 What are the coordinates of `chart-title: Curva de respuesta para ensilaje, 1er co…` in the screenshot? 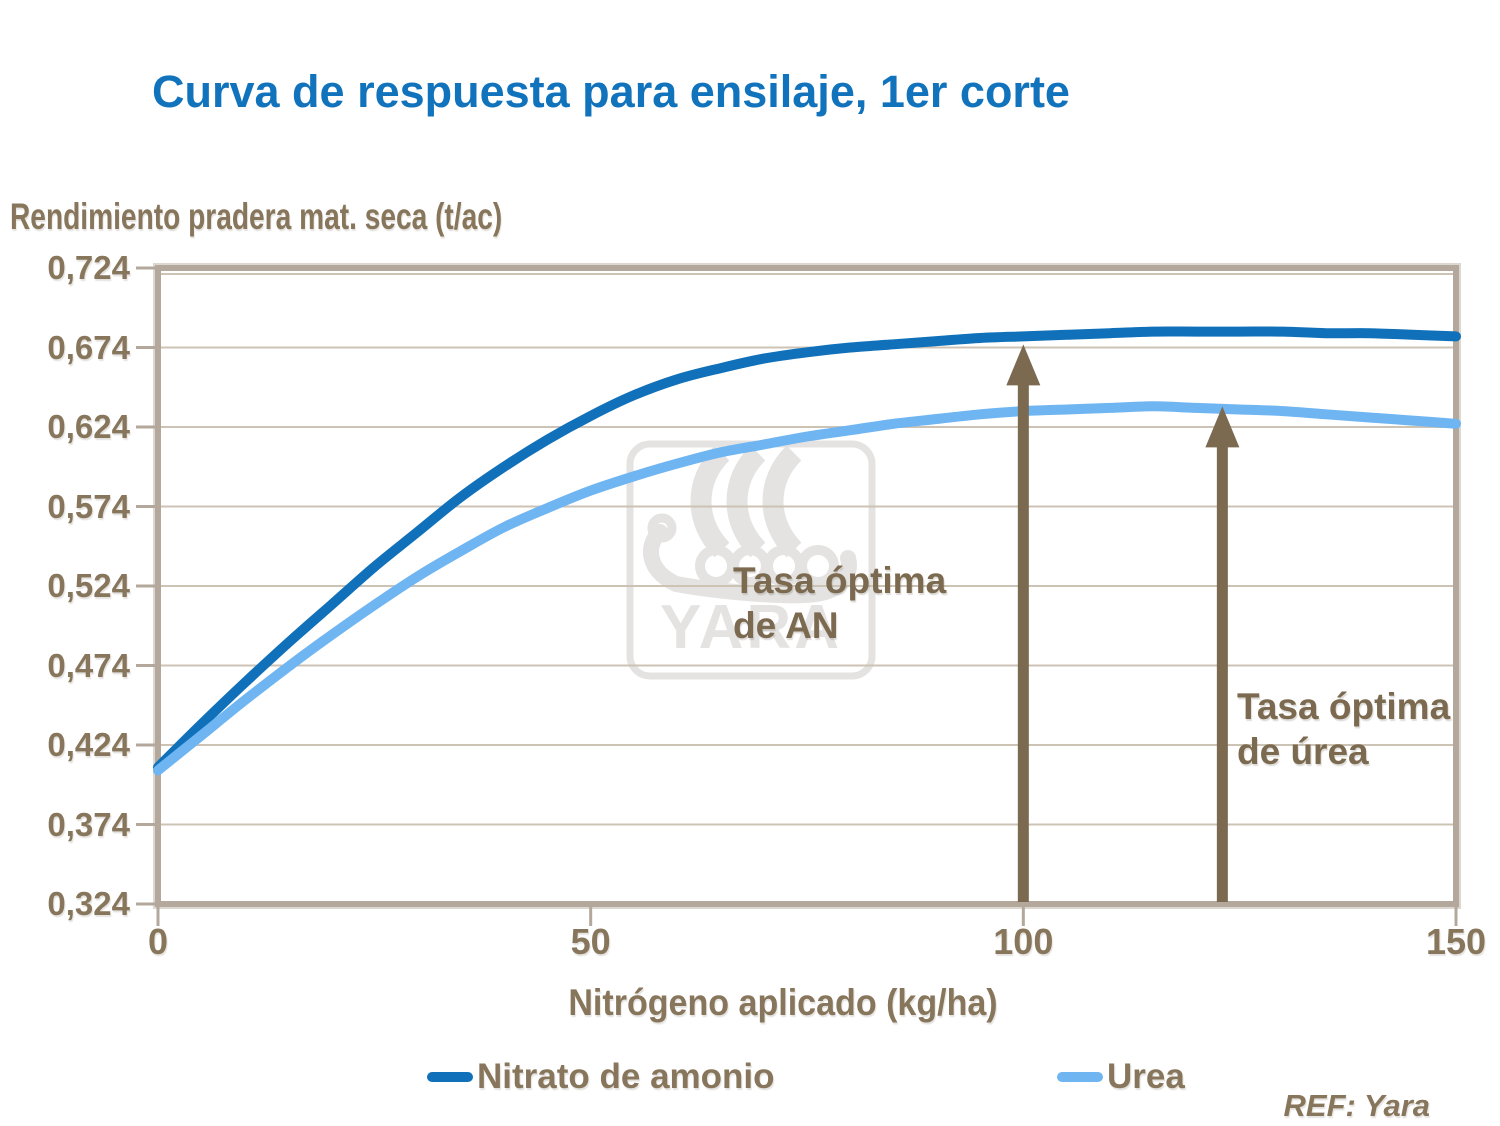 It's located at (611, 91).